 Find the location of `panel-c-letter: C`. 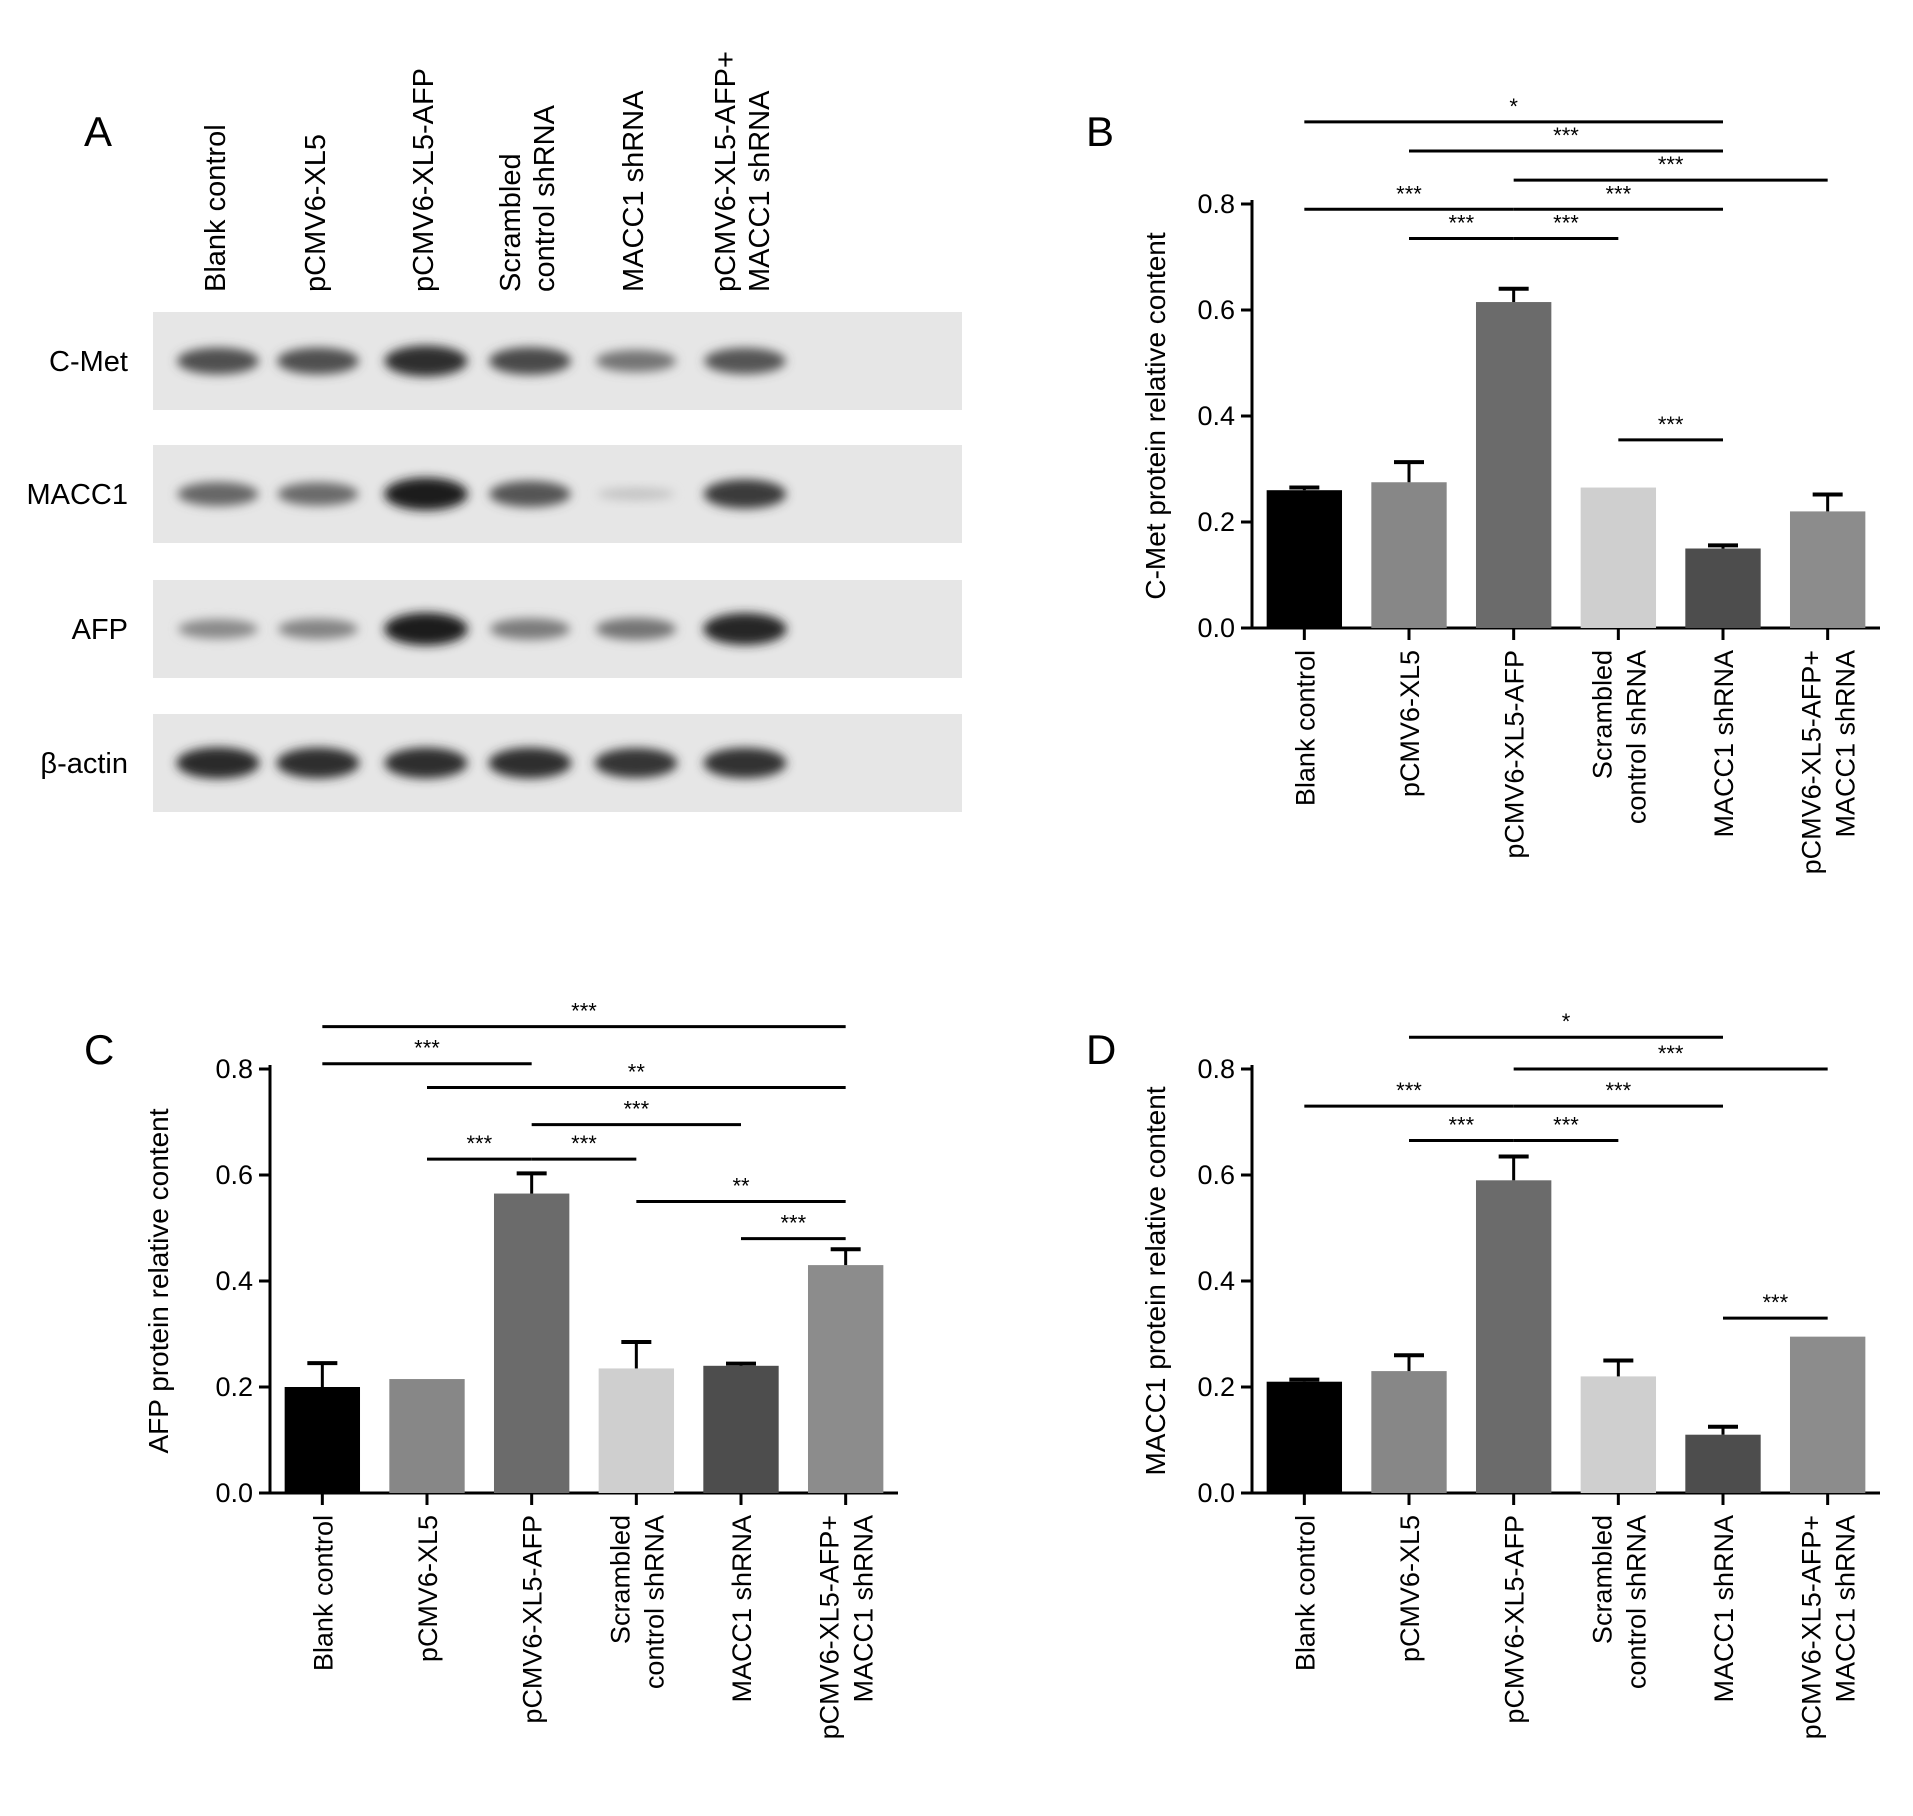

panel-c-letter: C is located at coordinates (99, 1049).